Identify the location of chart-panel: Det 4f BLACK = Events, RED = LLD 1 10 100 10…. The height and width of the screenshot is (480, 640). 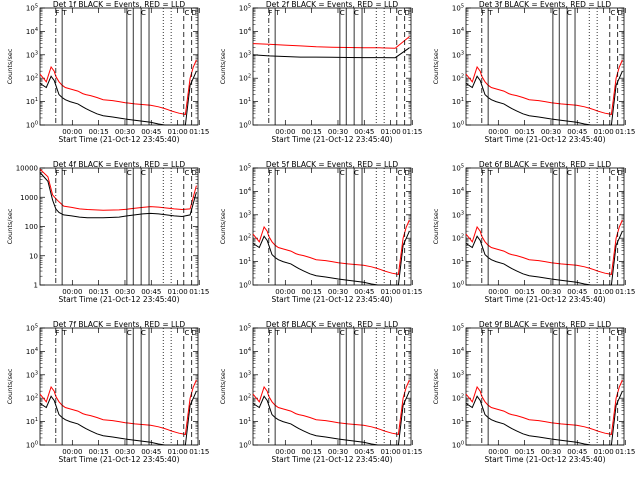
(107, 232).